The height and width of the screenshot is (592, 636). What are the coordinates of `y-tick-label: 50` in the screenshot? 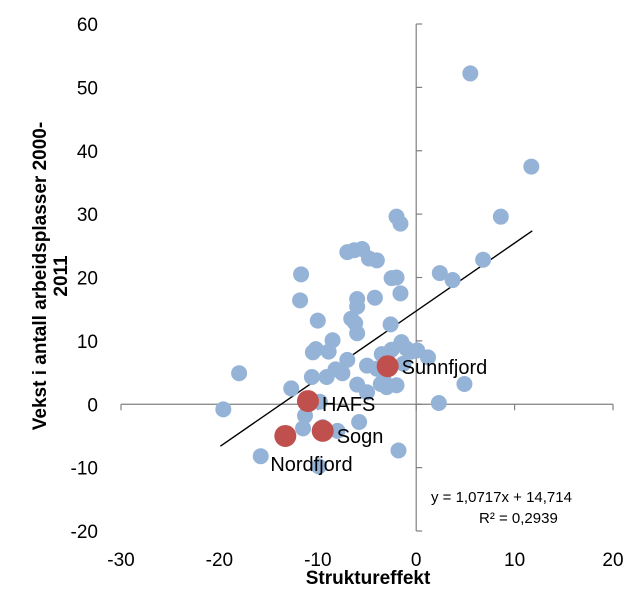 It's located at (87, 88).